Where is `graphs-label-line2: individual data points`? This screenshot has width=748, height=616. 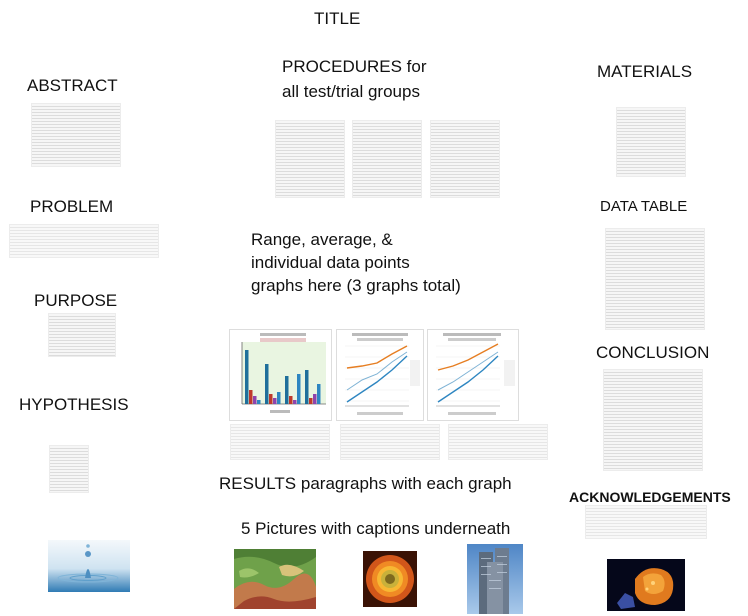
graphs-label-line2: individual data points is located at coordinates (330, 262).